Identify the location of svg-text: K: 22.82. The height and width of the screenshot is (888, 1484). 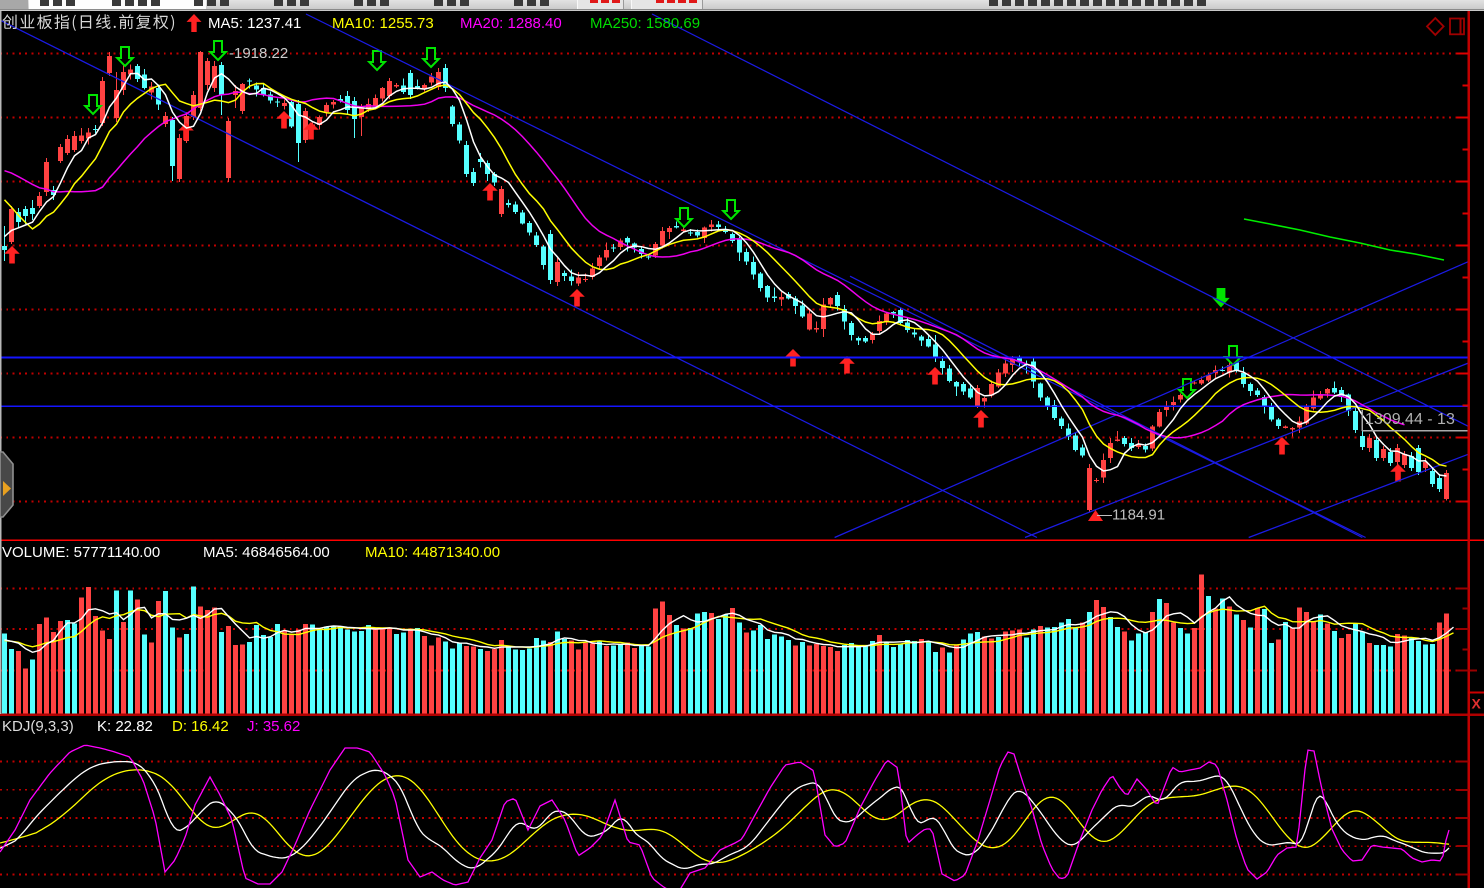
(125, 726).